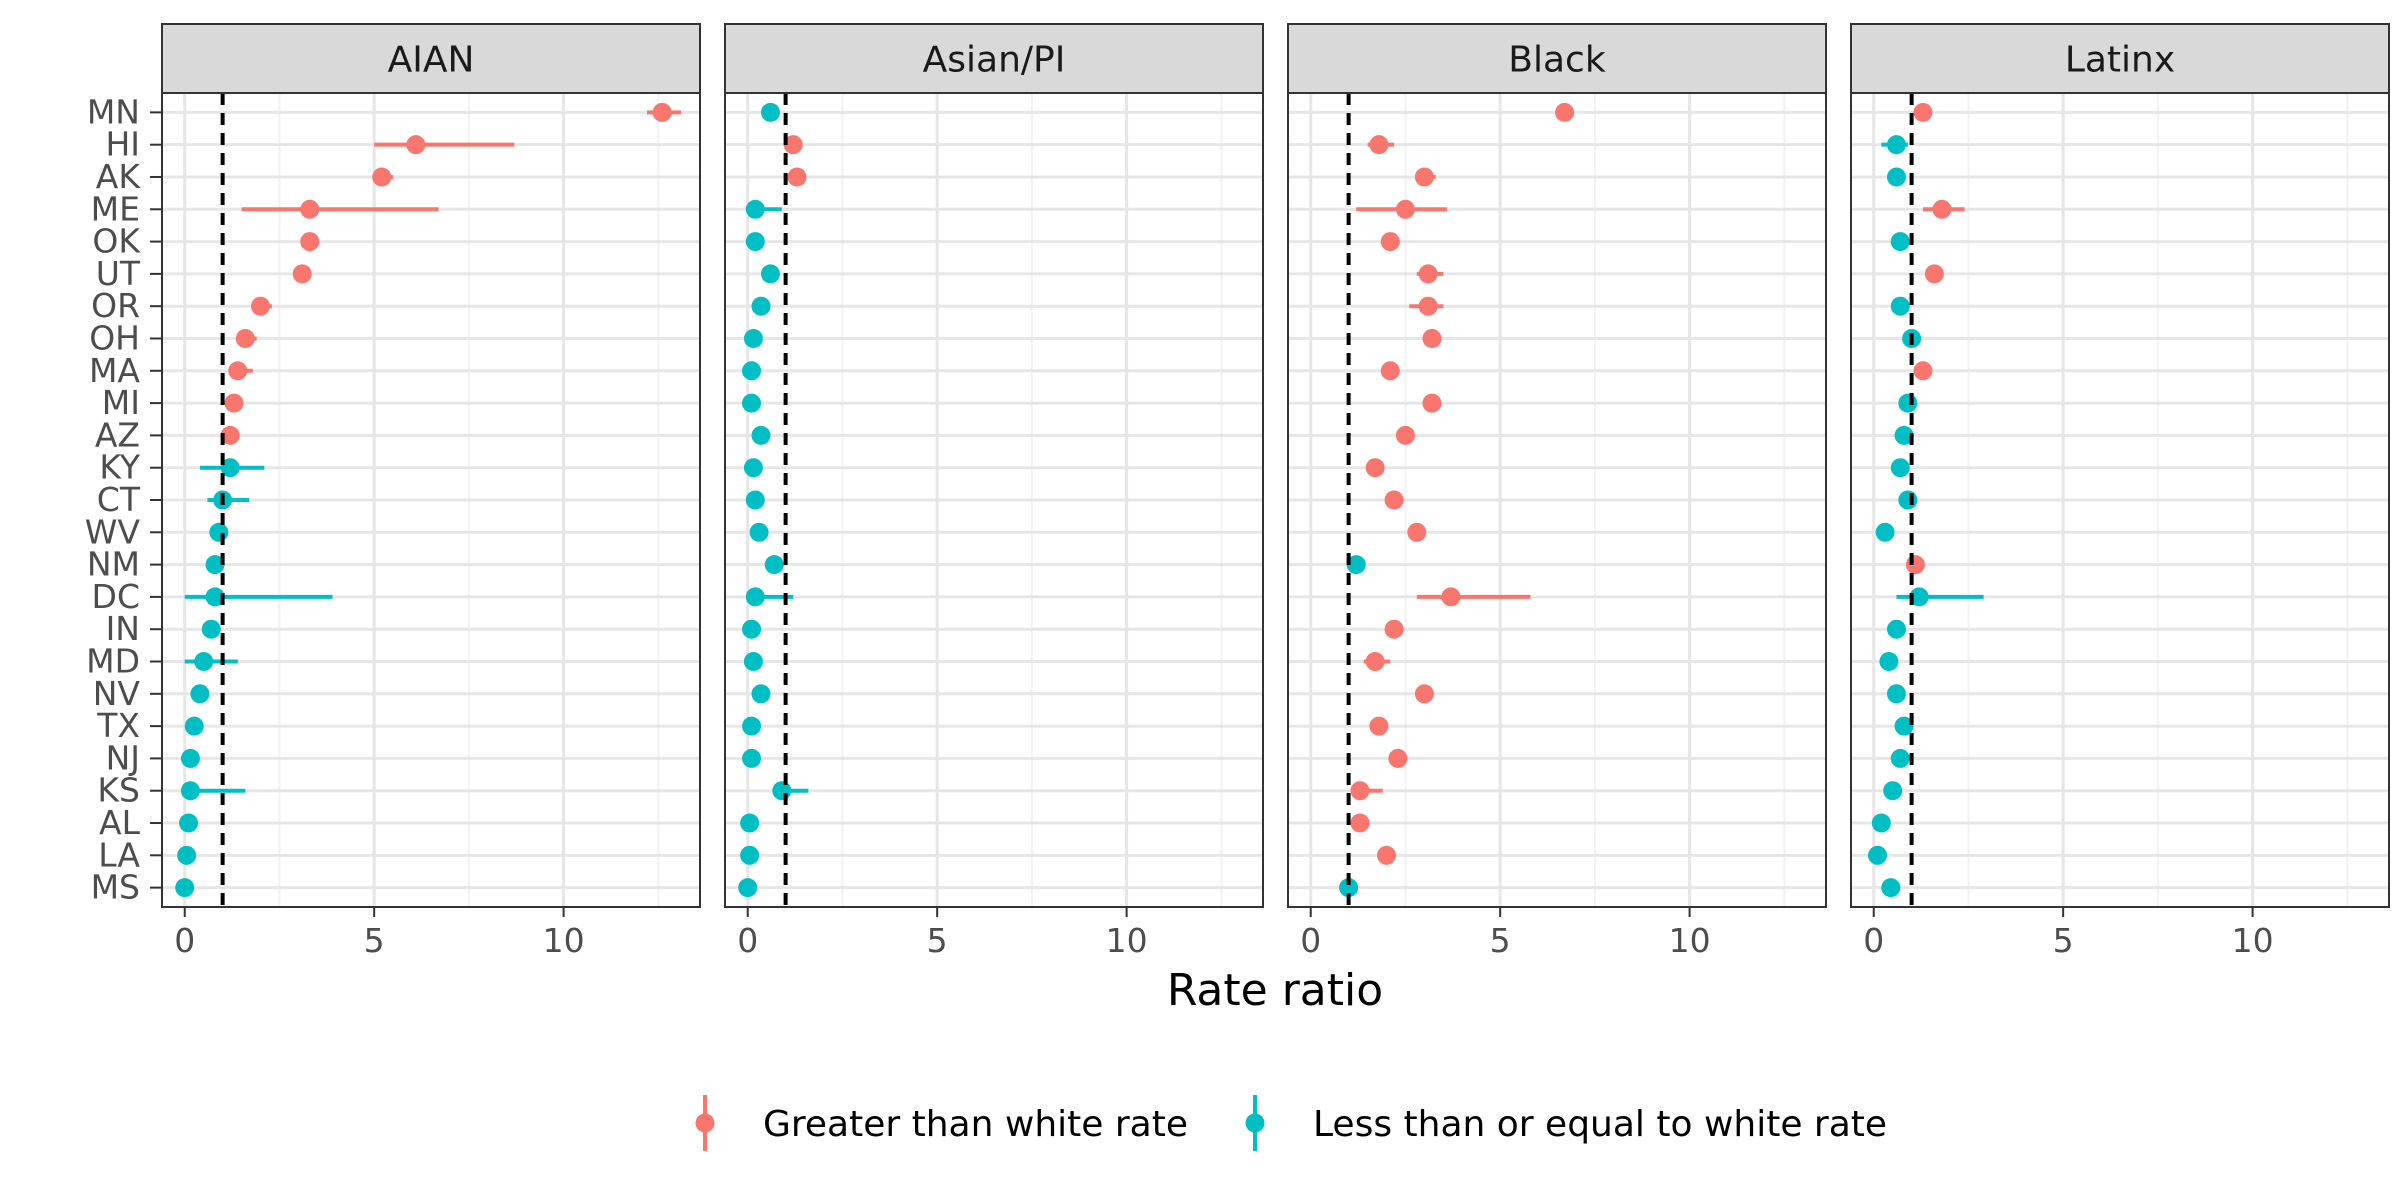 The height and width of the screenshot is (1200, 2400). I want to click on point-latinx-md, so click(1889, 662).